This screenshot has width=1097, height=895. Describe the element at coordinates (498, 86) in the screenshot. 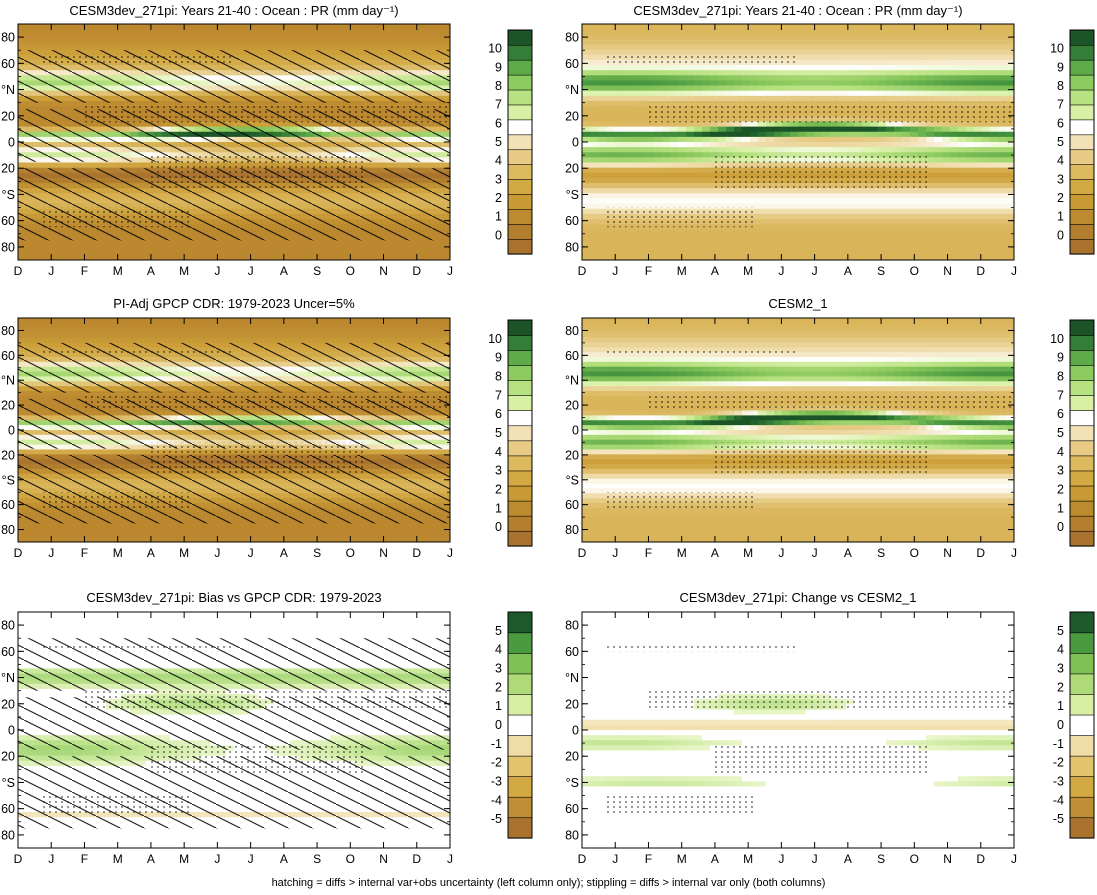

I see `colorbar-label: 8` at that location.